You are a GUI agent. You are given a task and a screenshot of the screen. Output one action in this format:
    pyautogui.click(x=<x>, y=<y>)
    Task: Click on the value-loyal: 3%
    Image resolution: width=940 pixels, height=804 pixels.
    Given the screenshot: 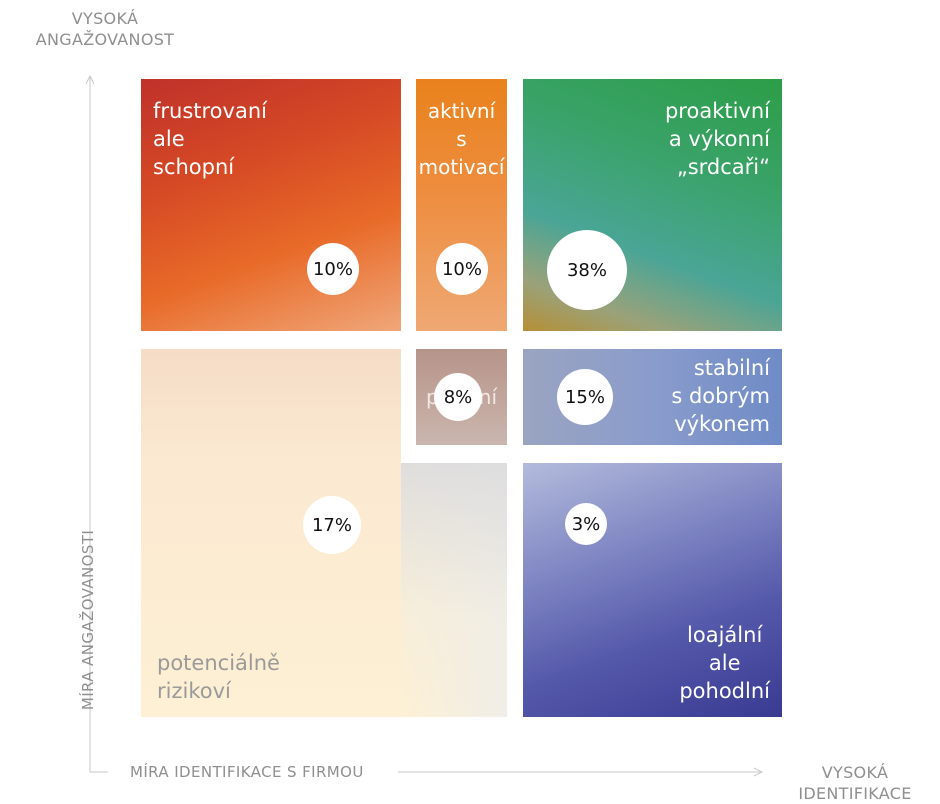 What is the action you would take?
    pyautogui.click(x=586, y=524)
    